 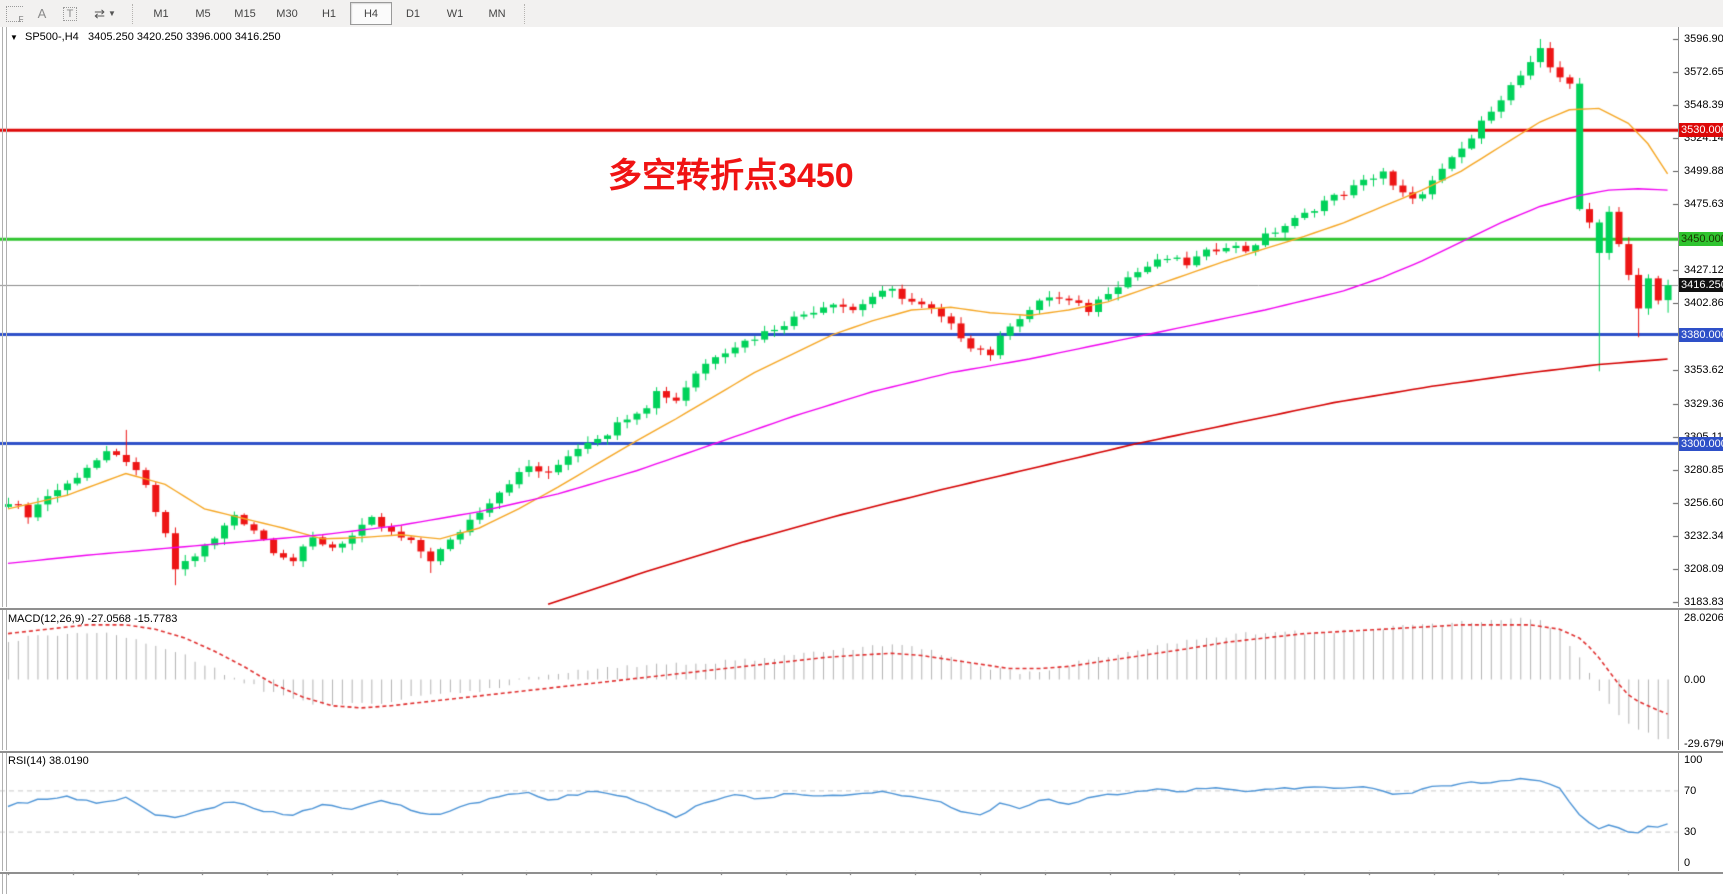 What do you see at coordinates (1701, 285) in the screenshot?
I see `price-level-tag: 3416.250` at bounding box center [1701, 285].